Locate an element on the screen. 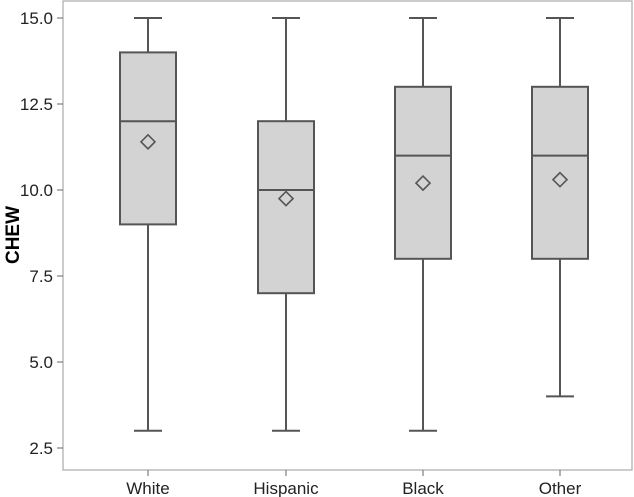  y-tick-label: 10.0 is located at coordinates (36, 190).